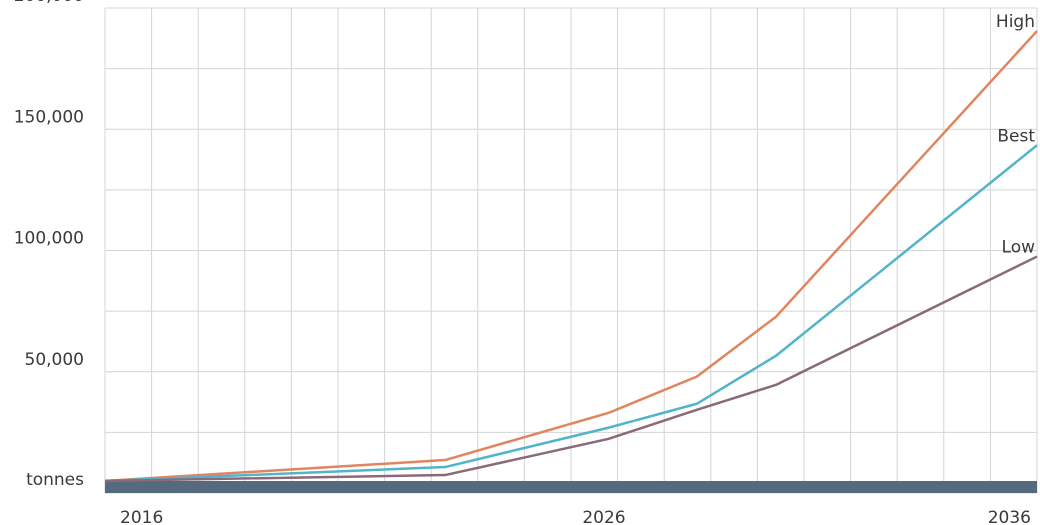 The height and width of the screenshot is (525, 1040). Describe the element at coordinates (603, 516) in the screenshot. I see `x-tick-label: 2026` at that location.